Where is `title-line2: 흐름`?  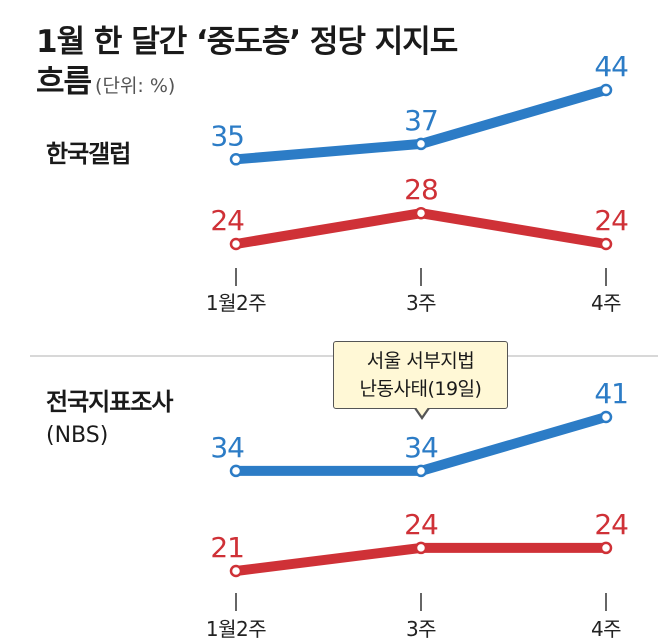 title-line2: 흐름 is located at coordinates (64, 82).